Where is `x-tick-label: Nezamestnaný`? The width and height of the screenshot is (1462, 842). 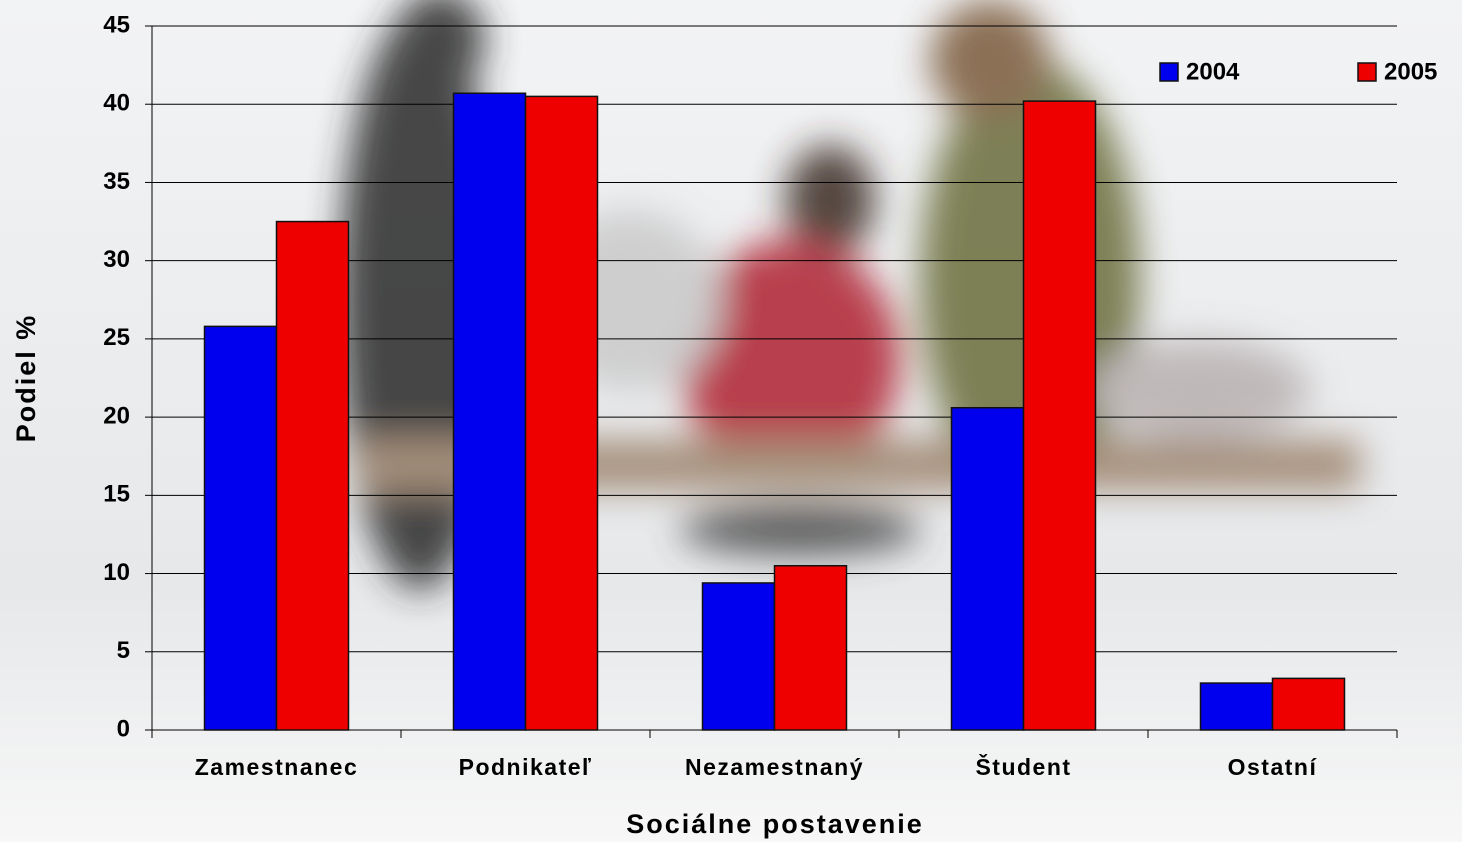
x-tick-label: Nezamestnaný is located at coordinates (774, 767).